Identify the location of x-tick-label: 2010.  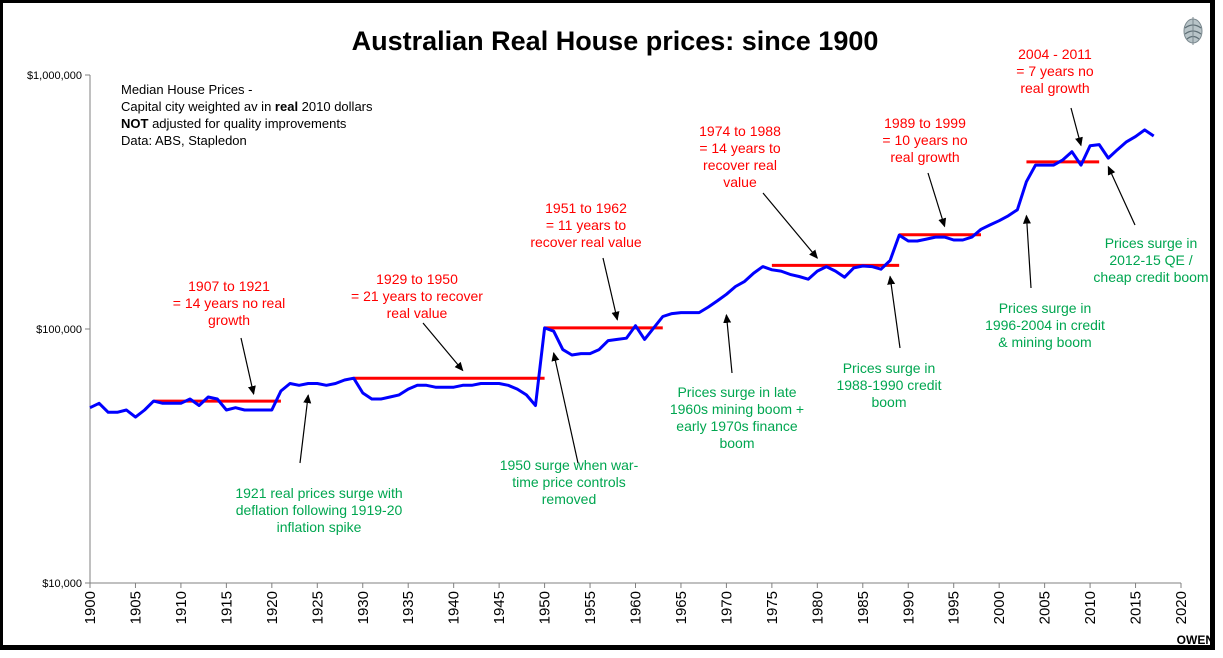
(1090, 607).